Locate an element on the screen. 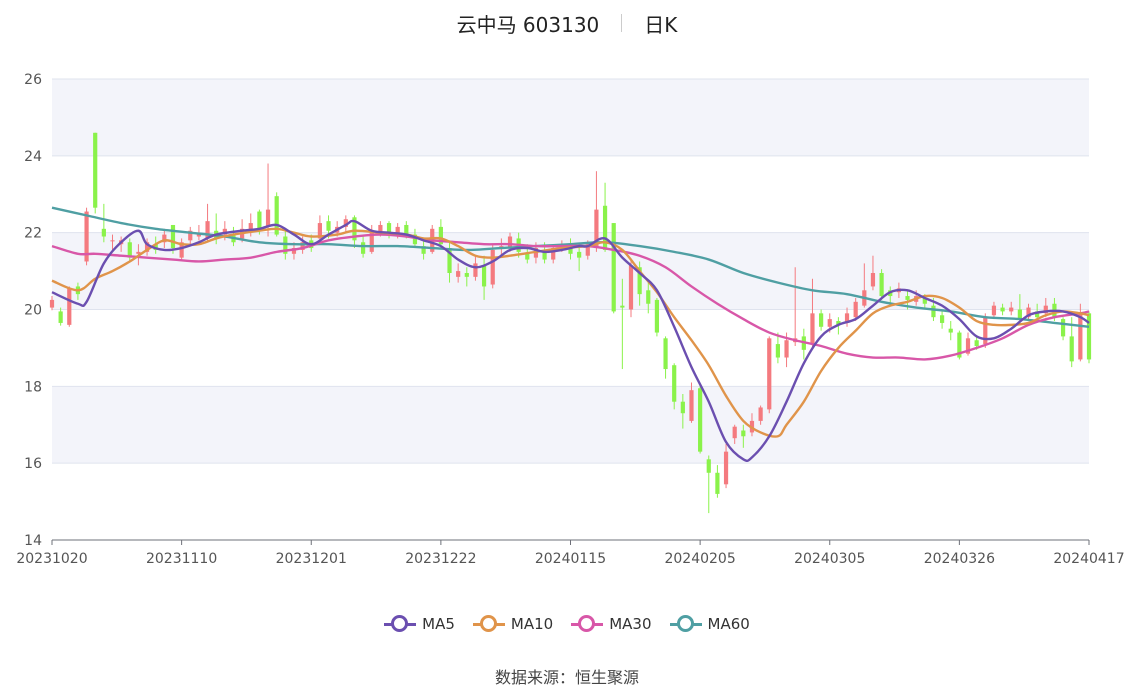 The image size is (1134, 689). x-tick-label: 20231222 is located at coordinates (440, 559).